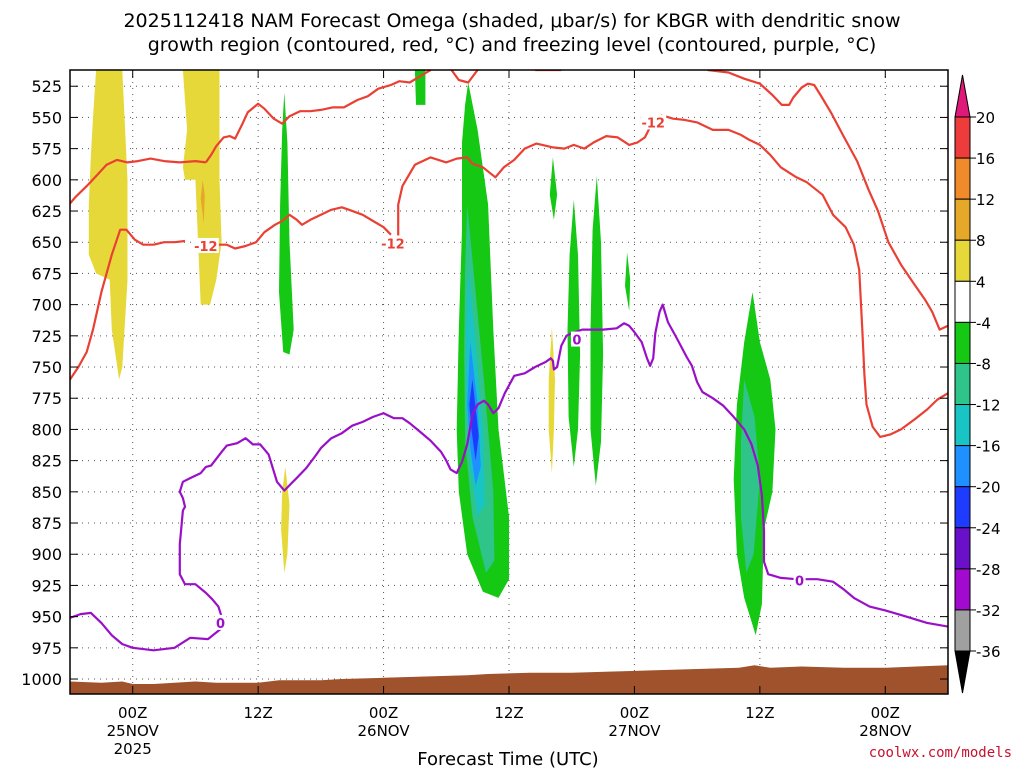  I want to click on y-tick-label: 675, so click(46, 273).